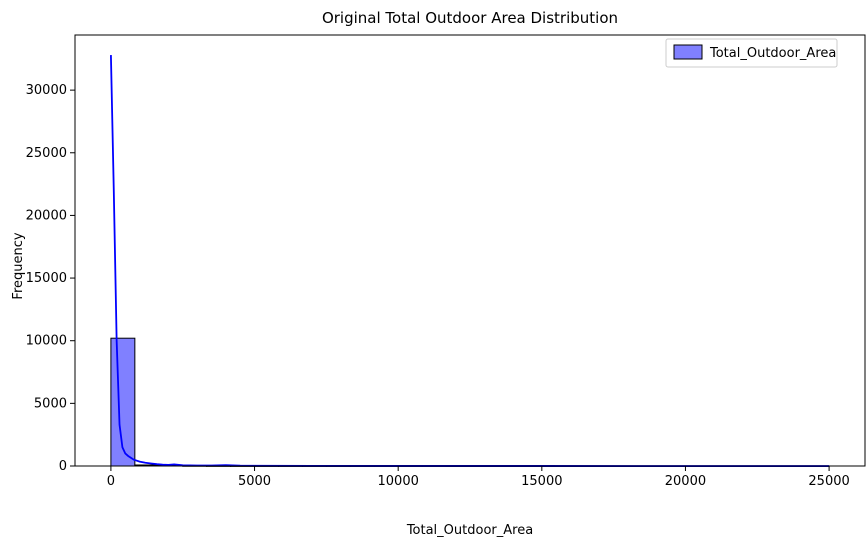  What do you see at coordinates (111, 481) in the screenshot?
I see `x-tick-label: 0` at bounding box center [111, 481].